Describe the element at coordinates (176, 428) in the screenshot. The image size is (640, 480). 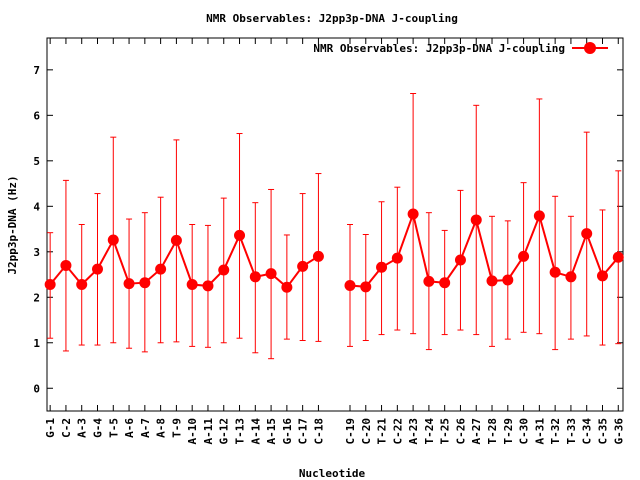
I see `x-tick-label: T-9` at that location.